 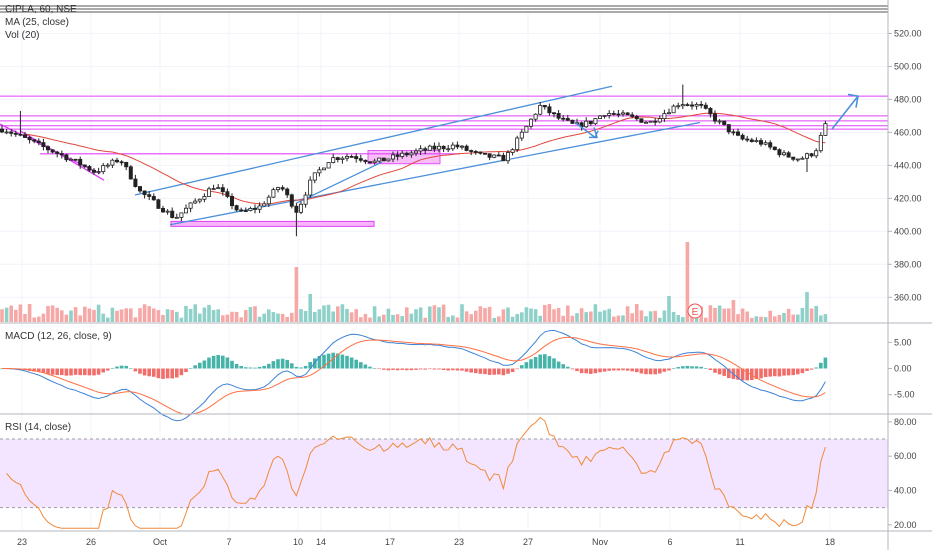 I want to click on macd-legend: MACD (12, 26, close, 9), so click(x=58, y=336).